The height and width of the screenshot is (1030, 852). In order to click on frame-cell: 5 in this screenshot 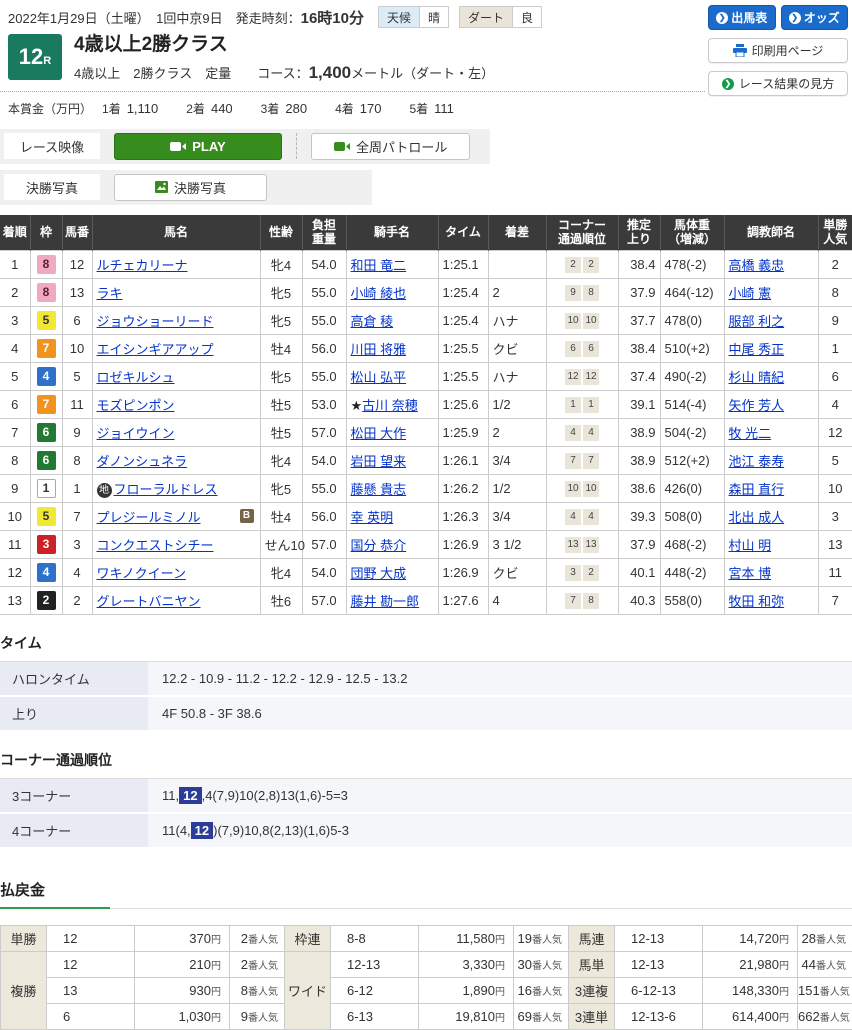, I will do `click(46, 320)`.